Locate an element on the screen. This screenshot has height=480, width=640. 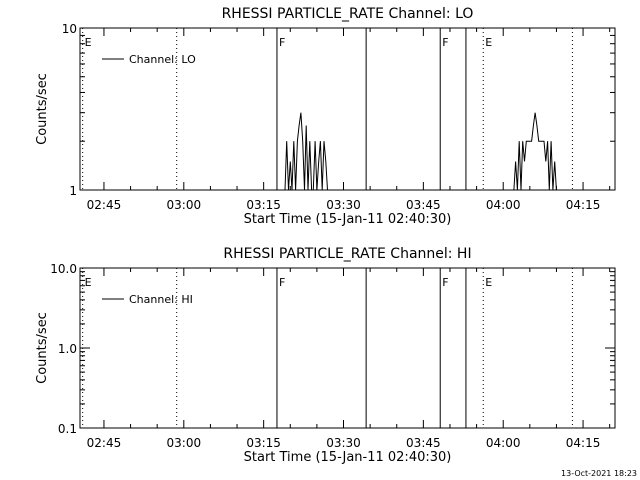
y-tick-label: 1.0 is located at coordinates (67, 349).